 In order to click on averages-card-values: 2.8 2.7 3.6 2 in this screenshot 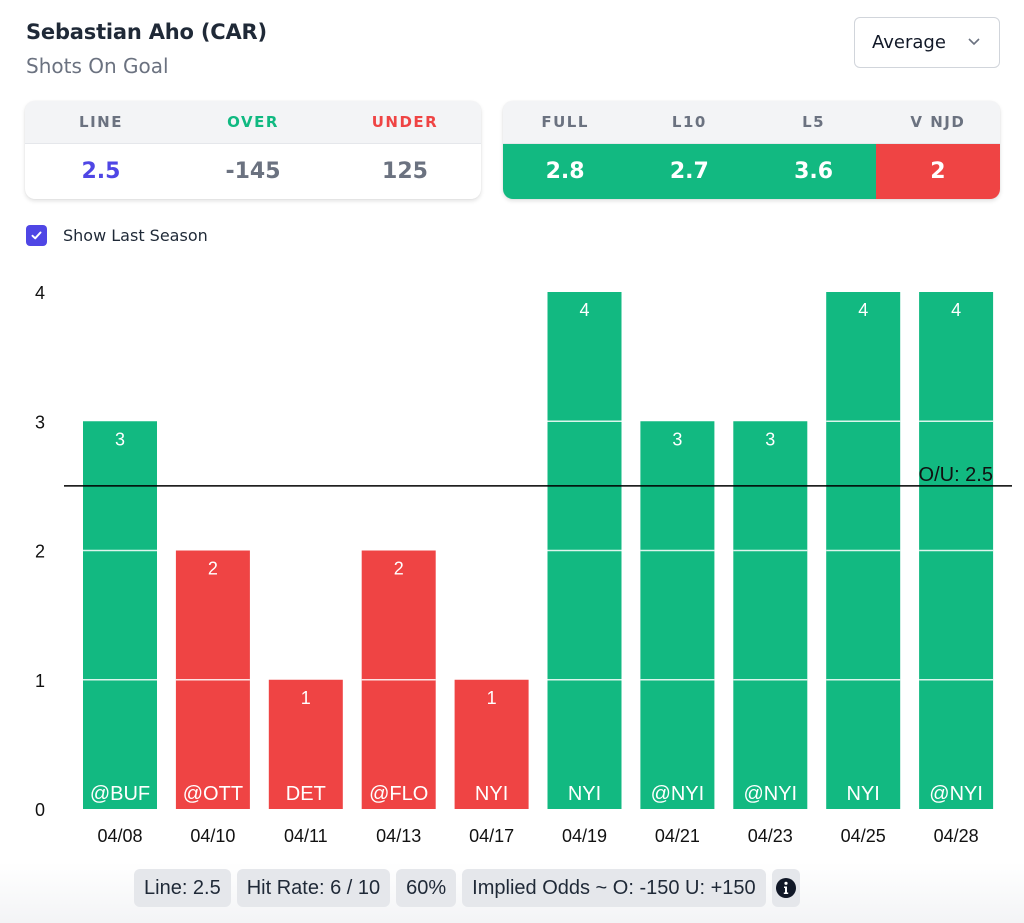, I will do `click(751, 171)`.